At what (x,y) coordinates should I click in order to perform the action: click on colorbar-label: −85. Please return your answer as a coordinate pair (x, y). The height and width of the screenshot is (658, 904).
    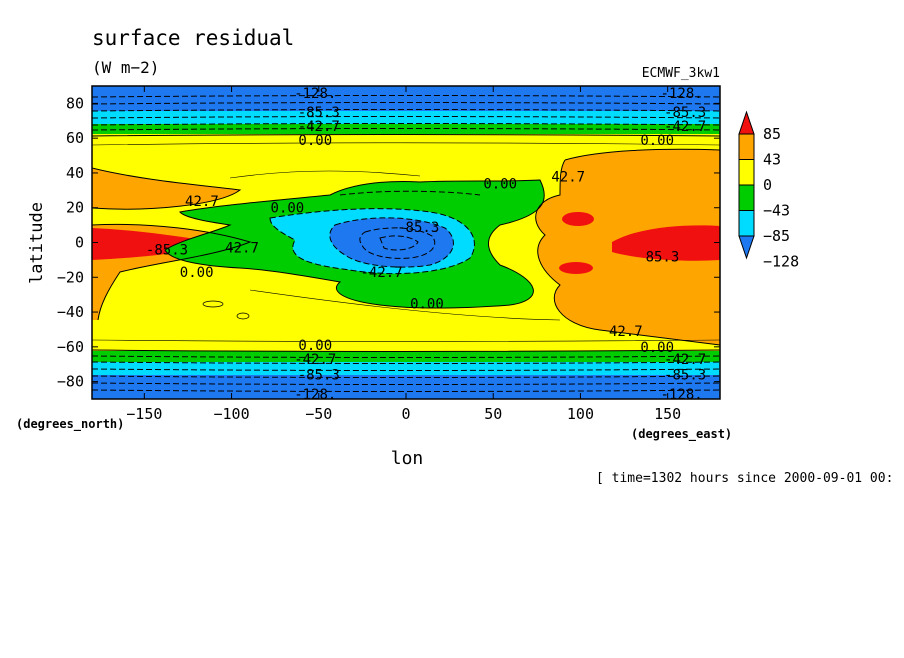
    Looking at the image, I should click on (776, 236).